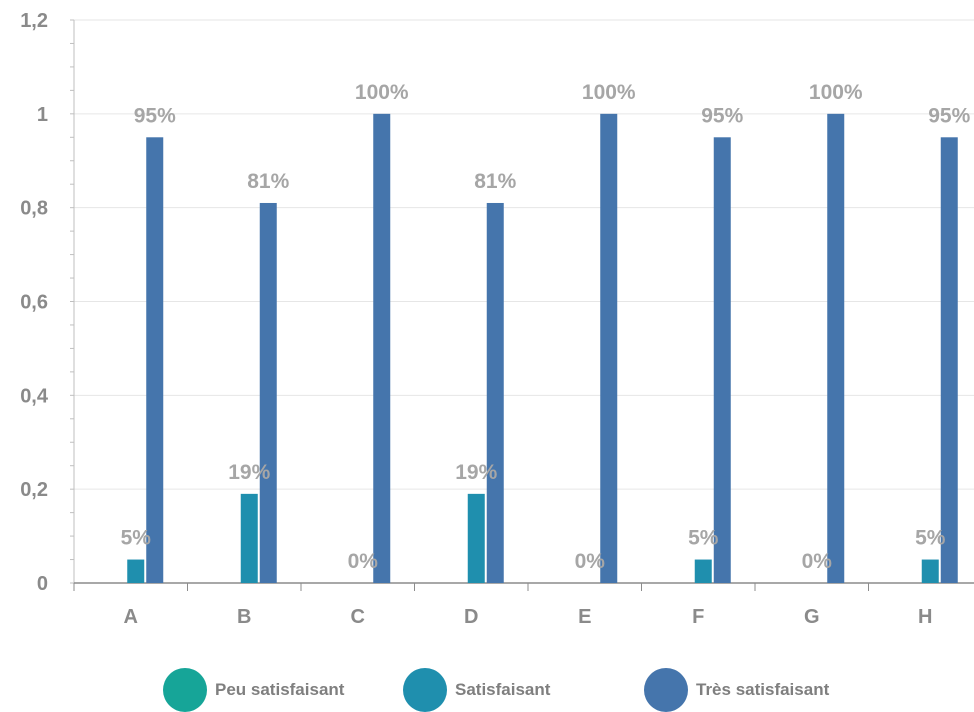 This screenshot has width=974, height=712. What do you see at coordinates (185, 690) in the screenshot?
I see `legend-swatch-peu-satisfaisant` at bounding box center [185, 690].